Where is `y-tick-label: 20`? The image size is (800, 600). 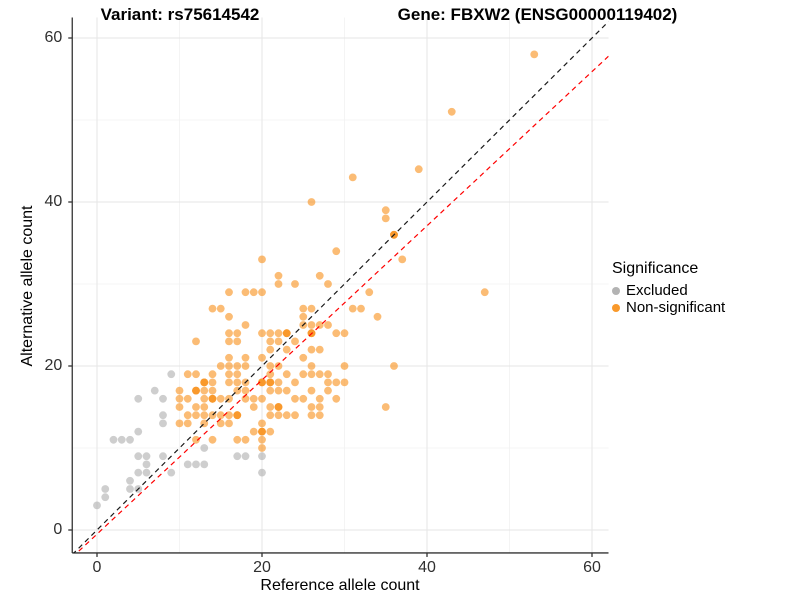
y-tick-label: 20 is located at coordinates (53, 365).